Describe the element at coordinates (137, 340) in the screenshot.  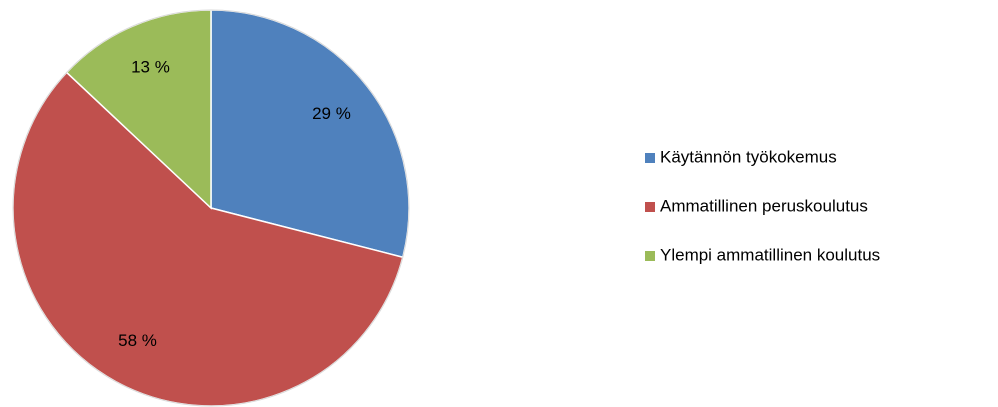
I see `data-label: 58 %` at that location.